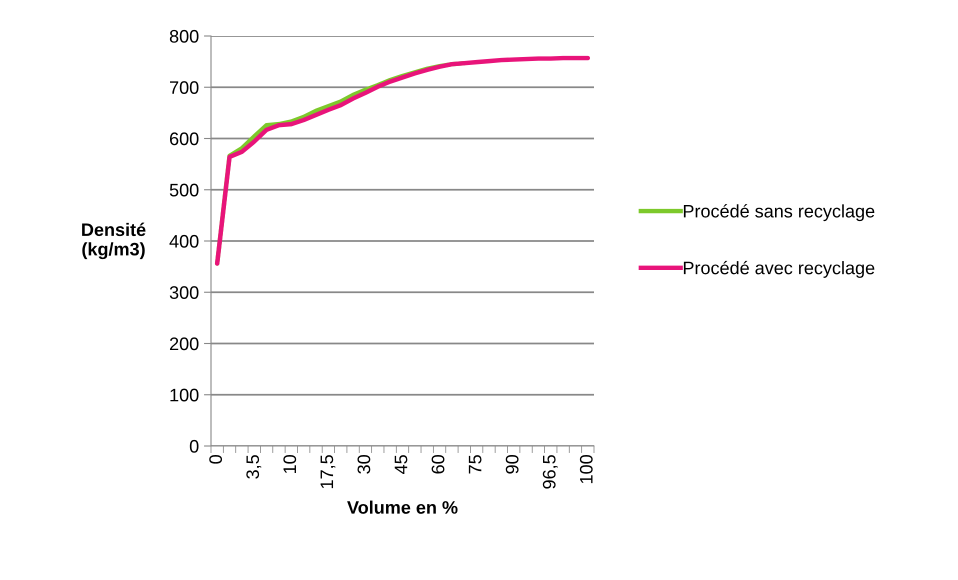  What do you see at coordinates (402, 507) in the screenshot?
I see `x-axis-title: Volume en %` at bounding box center [402, 507].